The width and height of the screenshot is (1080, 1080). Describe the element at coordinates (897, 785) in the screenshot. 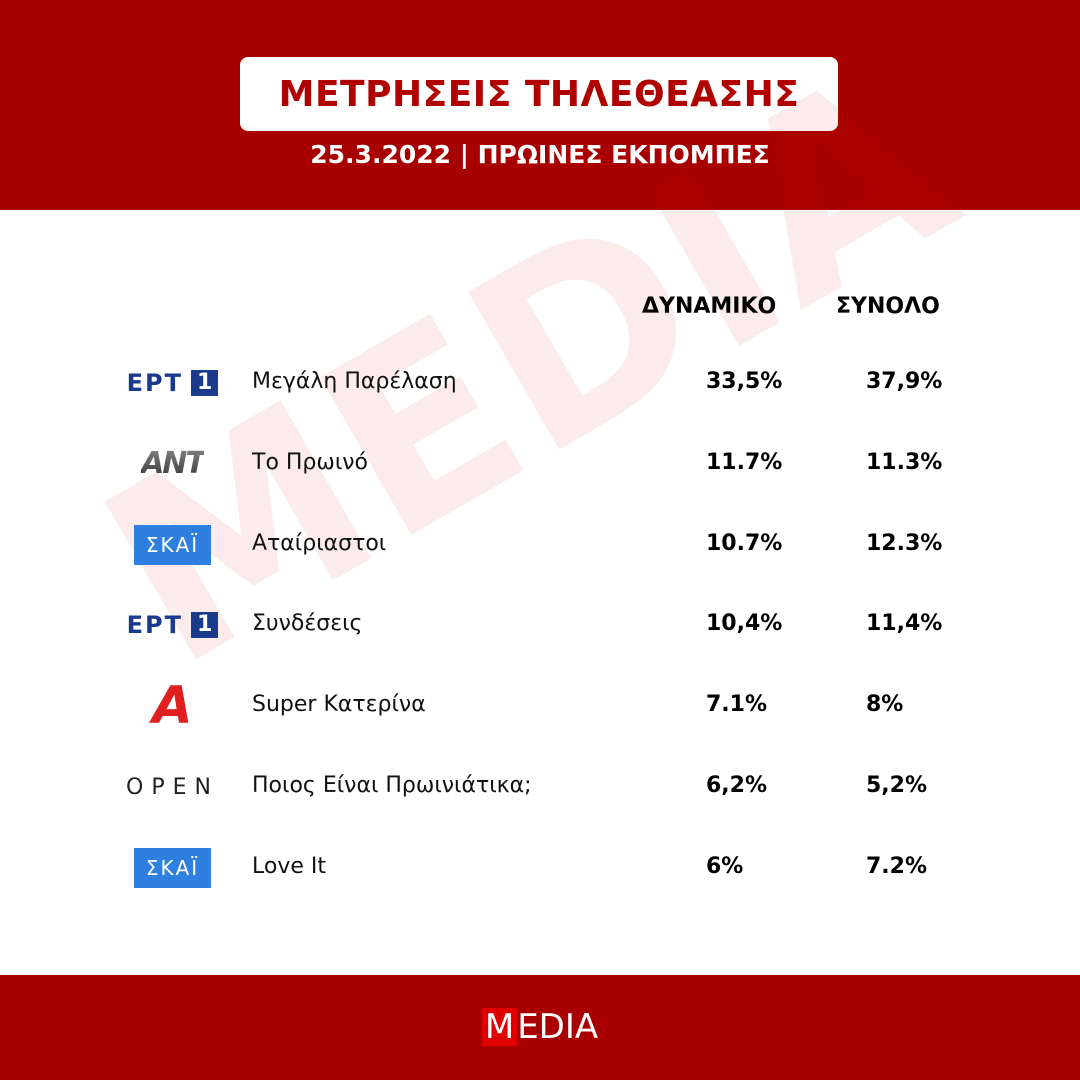

I see `rating: 5,2%` at that location.